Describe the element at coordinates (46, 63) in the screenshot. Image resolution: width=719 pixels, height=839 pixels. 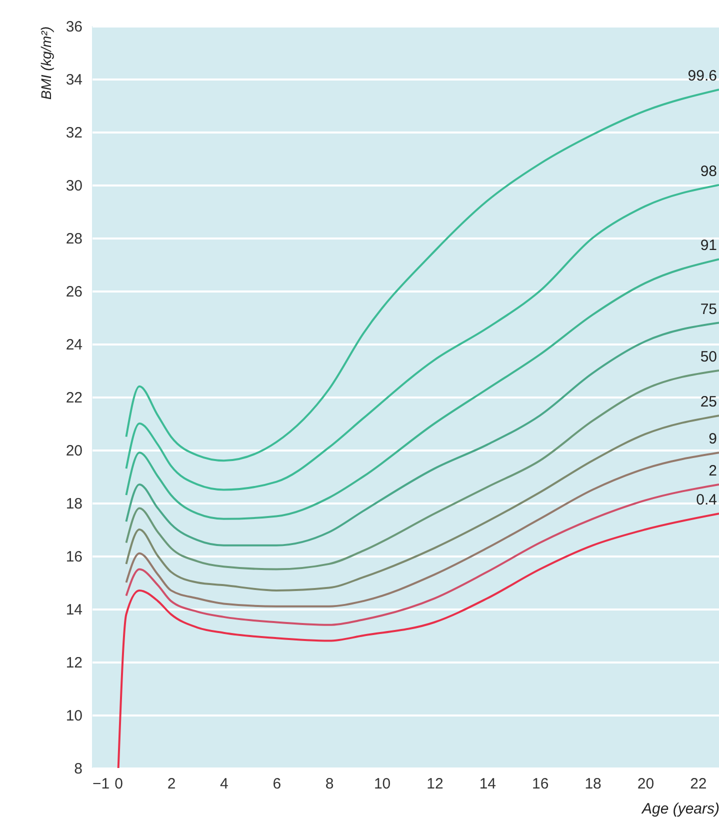
I see `y-axis-title: BMI (kg/m²)` at that location.